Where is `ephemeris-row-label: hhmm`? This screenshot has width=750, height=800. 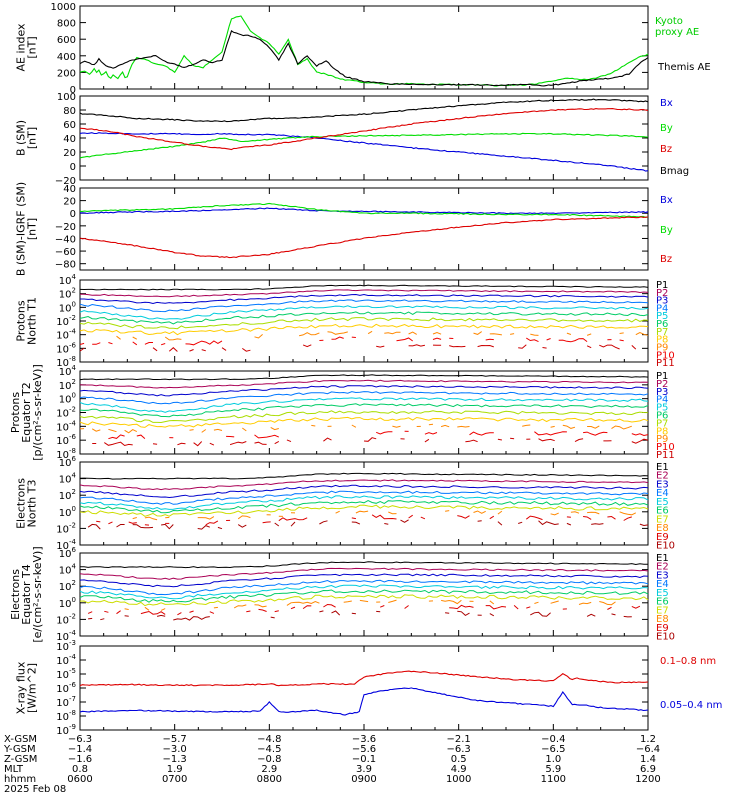 ephemeris-row-label: hhmm is located at coordinates (20, 779).